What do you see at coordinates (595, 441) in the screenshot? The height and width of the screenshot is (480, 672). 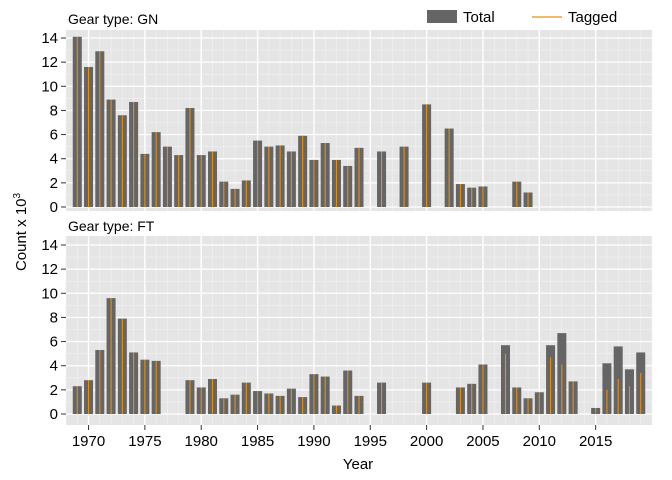 I see `x-tick-label: 2015` at bounding box center [595, 441].